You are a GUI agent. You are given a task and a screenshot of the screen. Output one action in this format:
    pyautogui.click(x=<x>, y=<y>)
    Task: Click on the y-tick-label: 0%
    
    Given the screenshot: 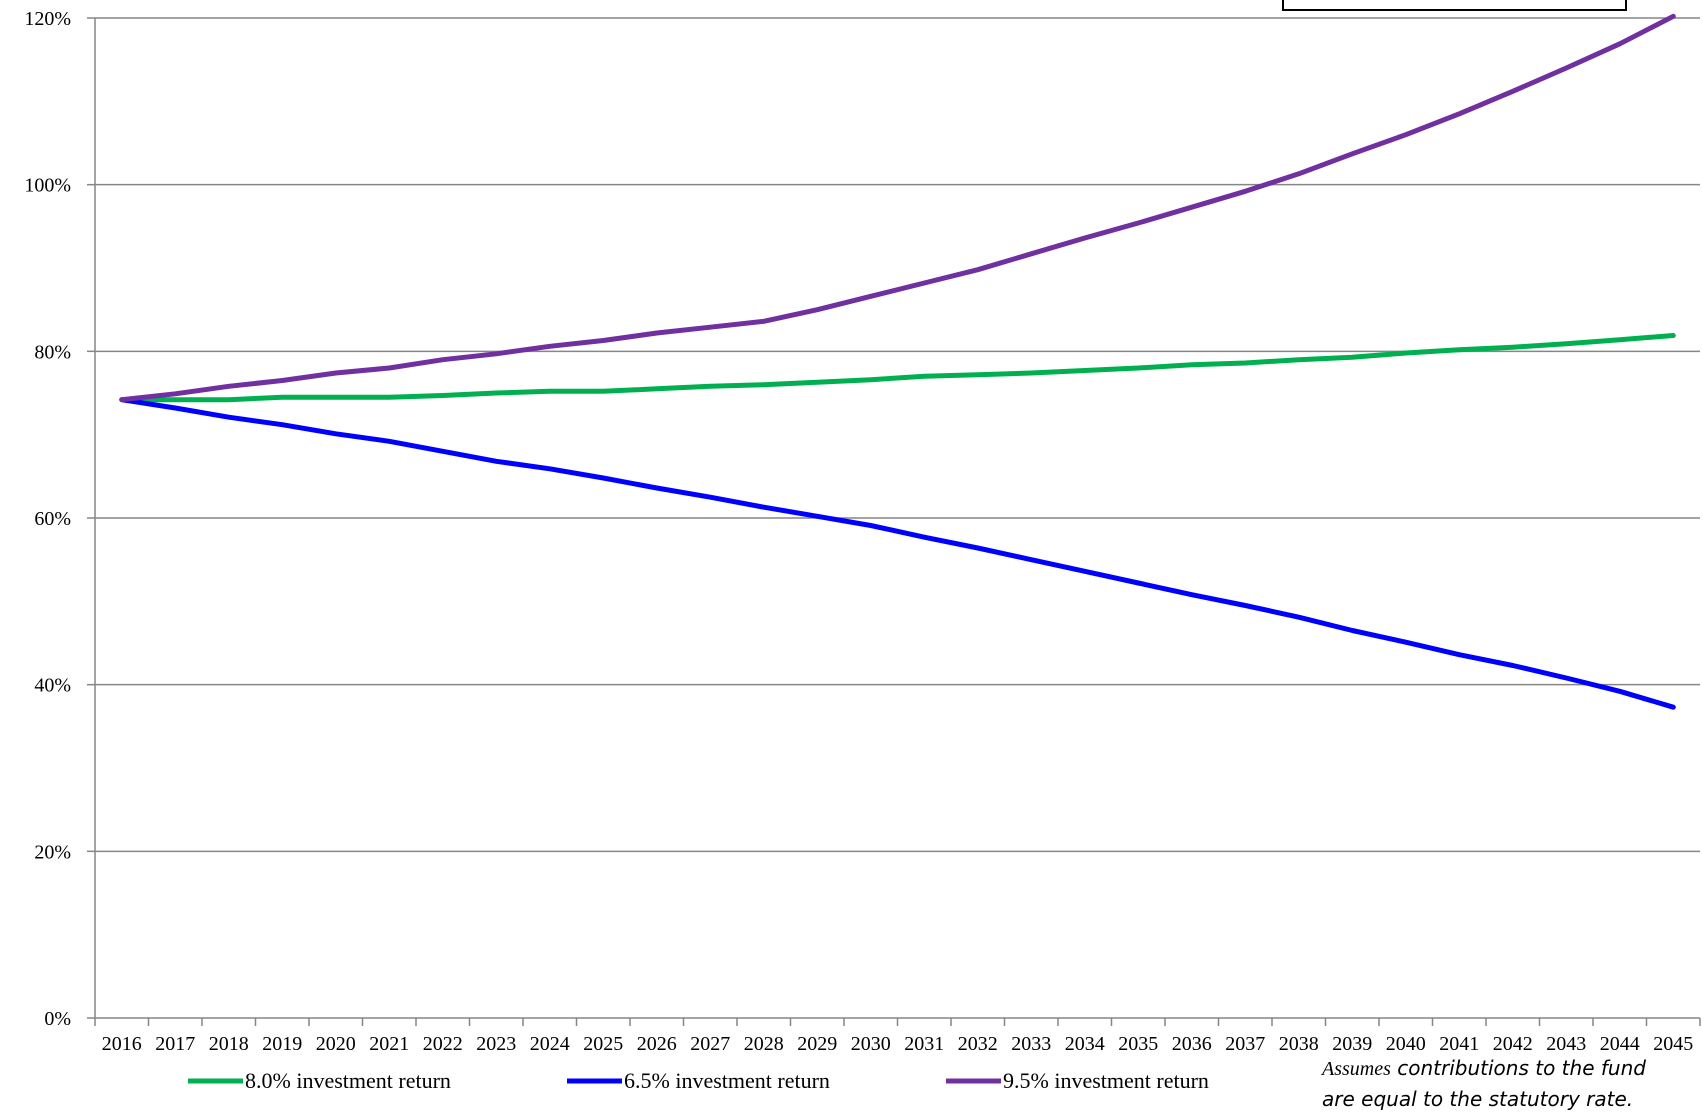 What is the action you would take?
    pyautogui.click(x=57, y=1019)
    